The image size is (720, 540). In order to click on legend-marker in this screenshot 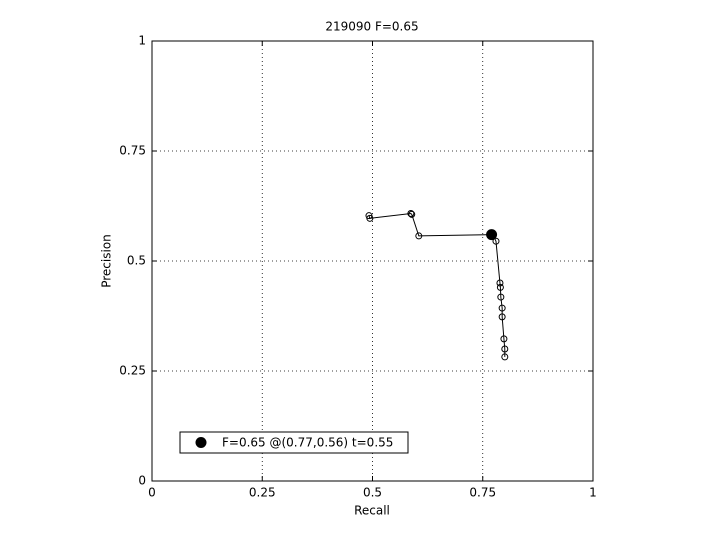, I will do `click(201, 442)`.